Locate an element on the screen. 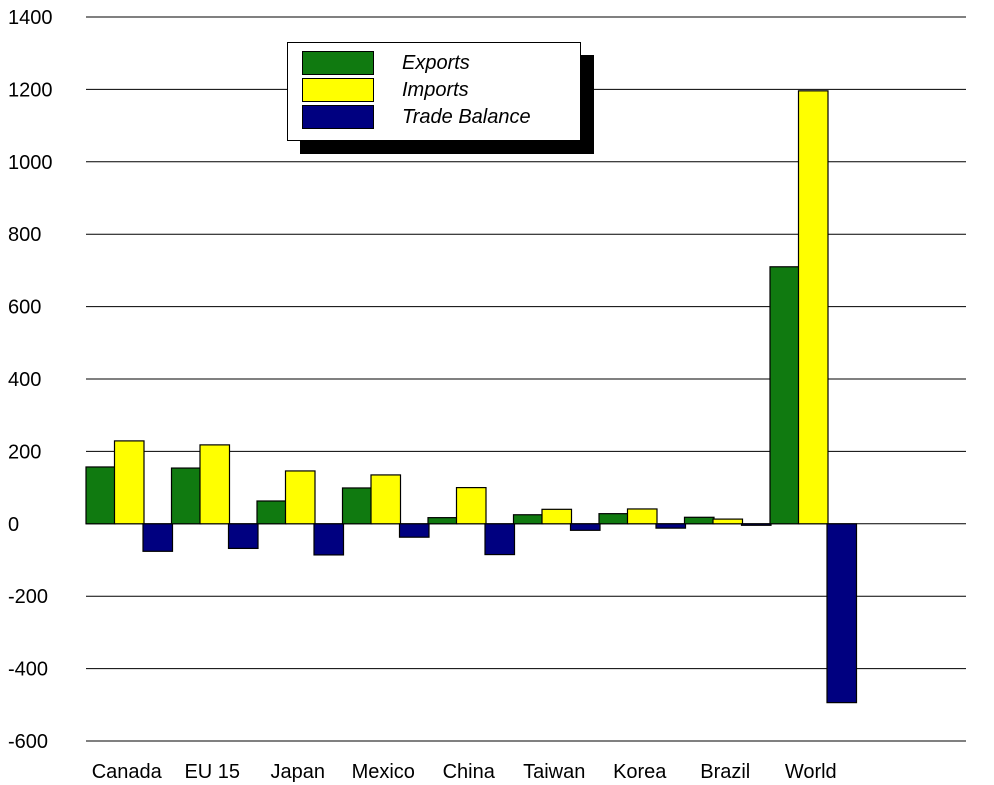  x-category-label: Brazil is located at coordinates (725, 772).